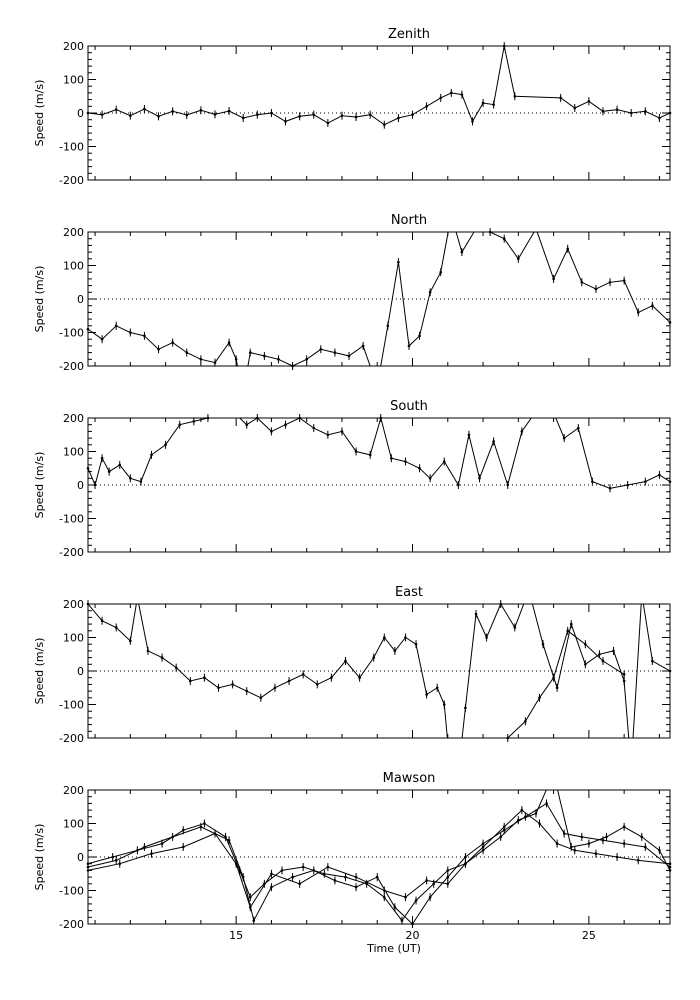  I want to click on x-tick-label: 20, so click(413, 935).